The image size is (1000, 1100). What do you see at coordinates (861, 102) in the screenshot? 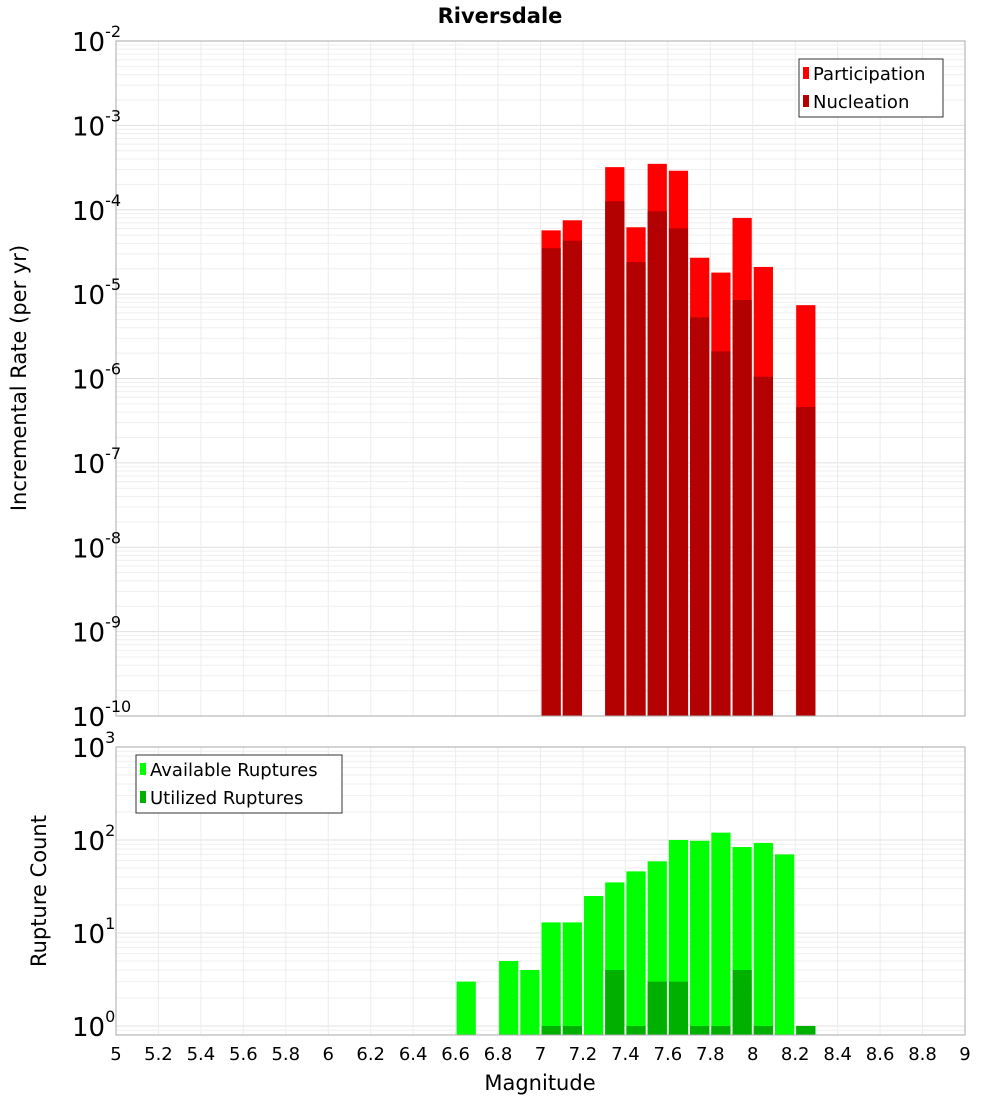
I see `legend-entry: Nucleation` at bounding box center [861, 102].